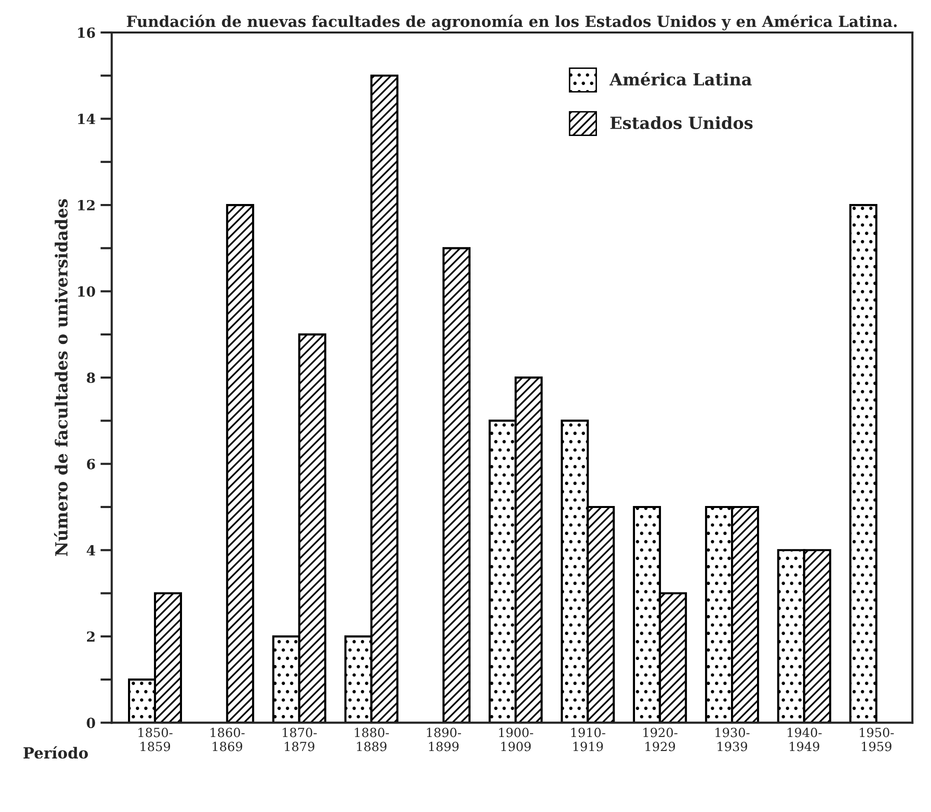 This screenshot has height=812, width=931. Describe the element at coordinates (511, 22) in the screenshot. I see `chart-title: Fundación de nuevas facultades de agronomía en los Estados Unidos y en América Latina.` at that location.